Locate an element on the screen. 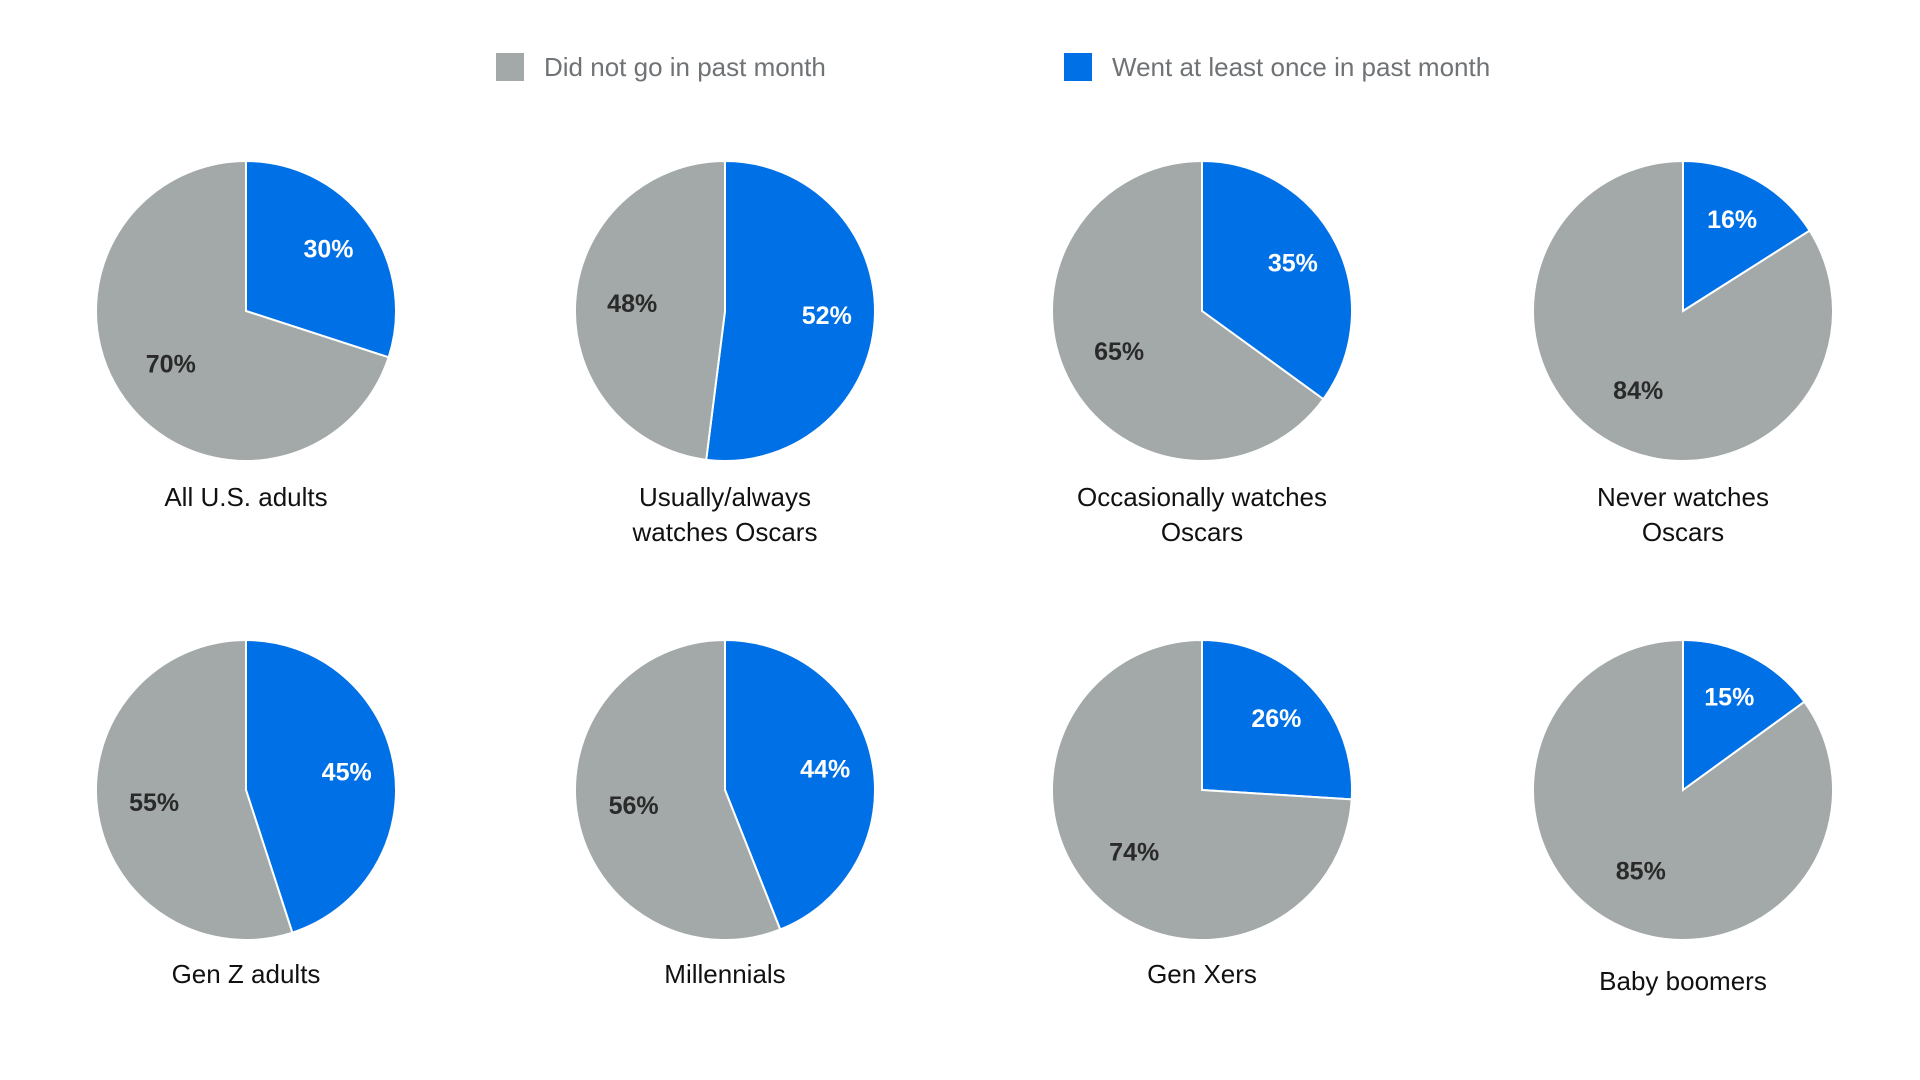  label-did-not-go-usually-always-watches-oscars: 48% is located at coordinates (632, 304).